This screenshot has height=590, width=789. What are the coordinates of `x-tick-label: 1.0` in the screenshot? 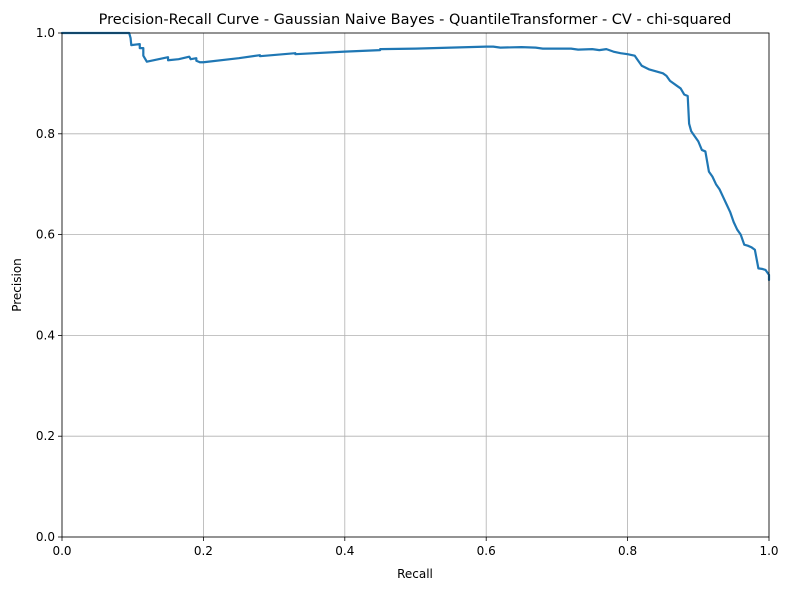 It's located at (768, 551).